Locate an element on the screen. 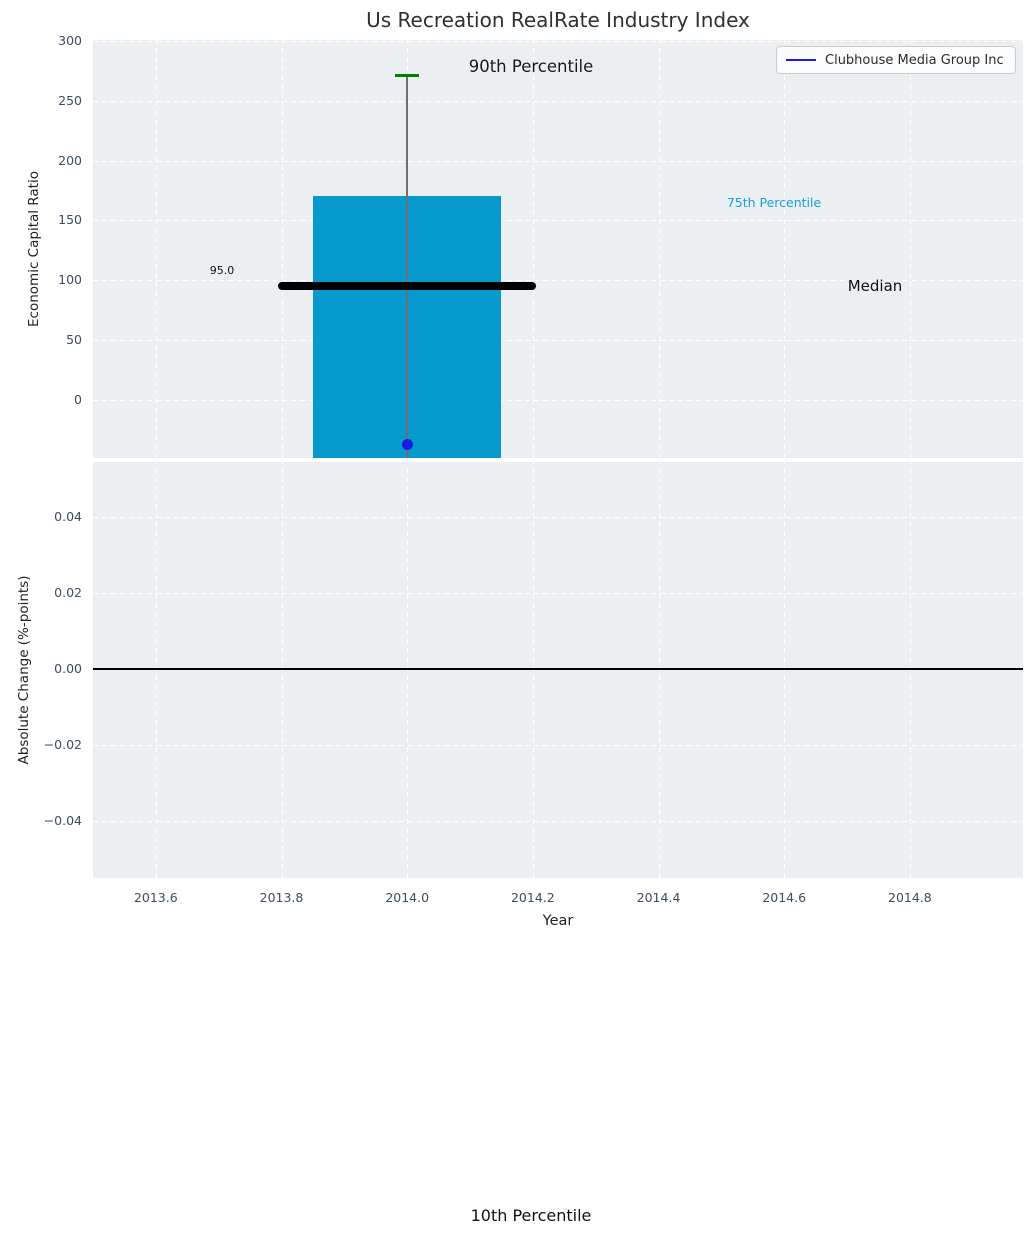  company-marker-dot is located at coordinates (407, 445).